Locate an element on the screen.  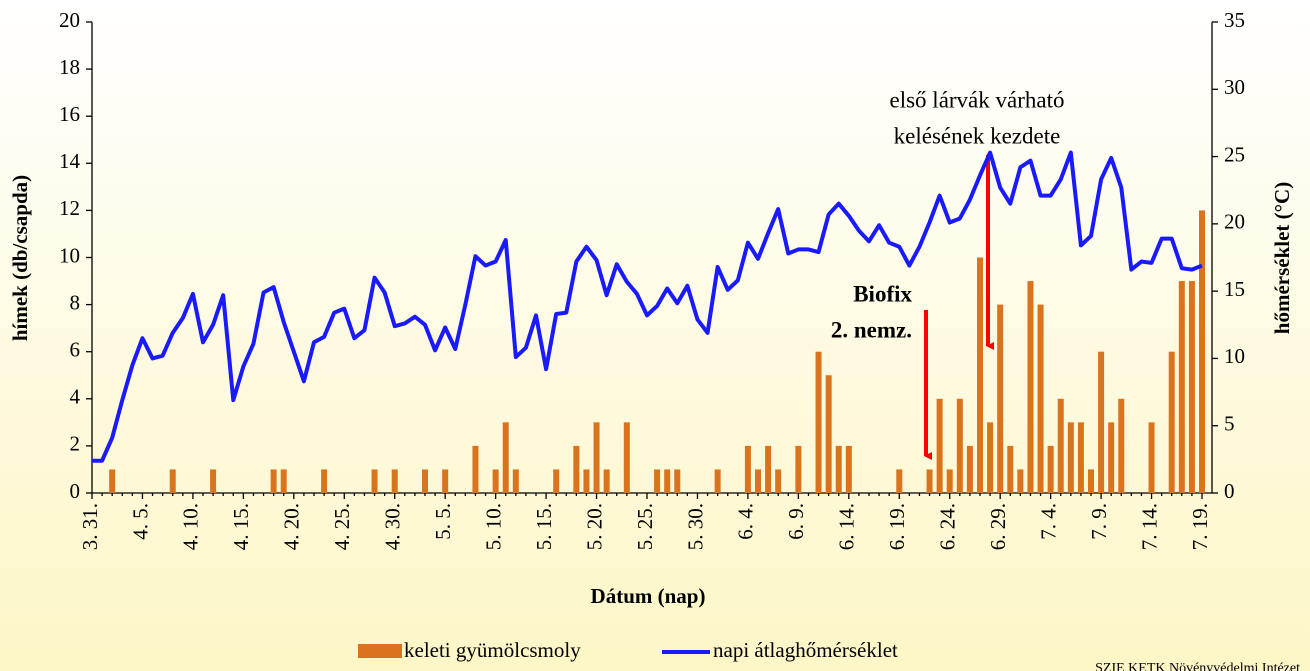
x-tick-label: 6. 14. is located at coordinates (847, 526).